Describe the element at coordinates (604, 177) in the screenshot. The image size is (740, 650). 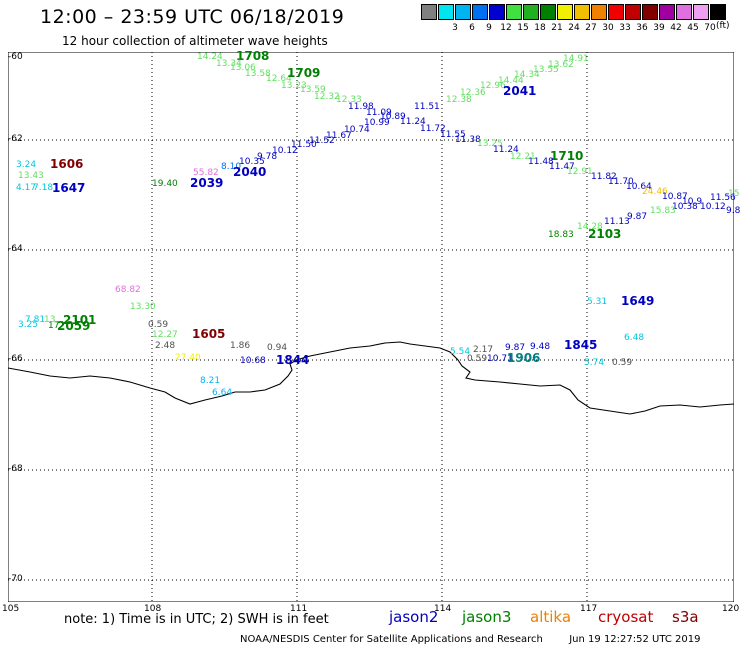
I see `wave-height-label: 11.82` at that location.